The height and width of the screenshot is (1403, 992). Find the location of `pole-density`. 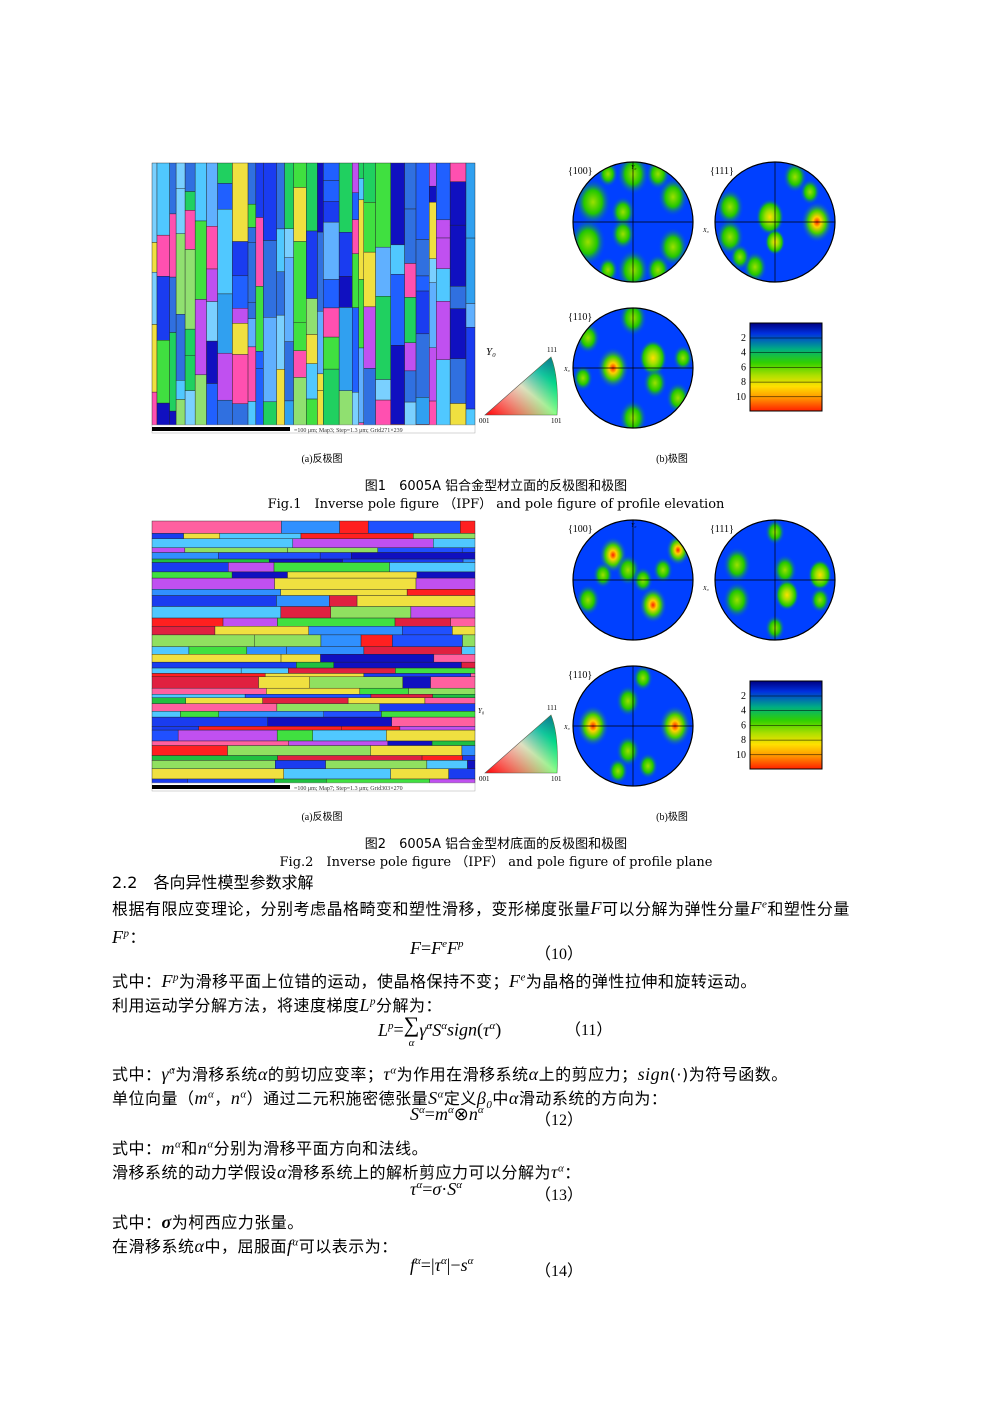

pole-density is located at coordinates (633, 579).